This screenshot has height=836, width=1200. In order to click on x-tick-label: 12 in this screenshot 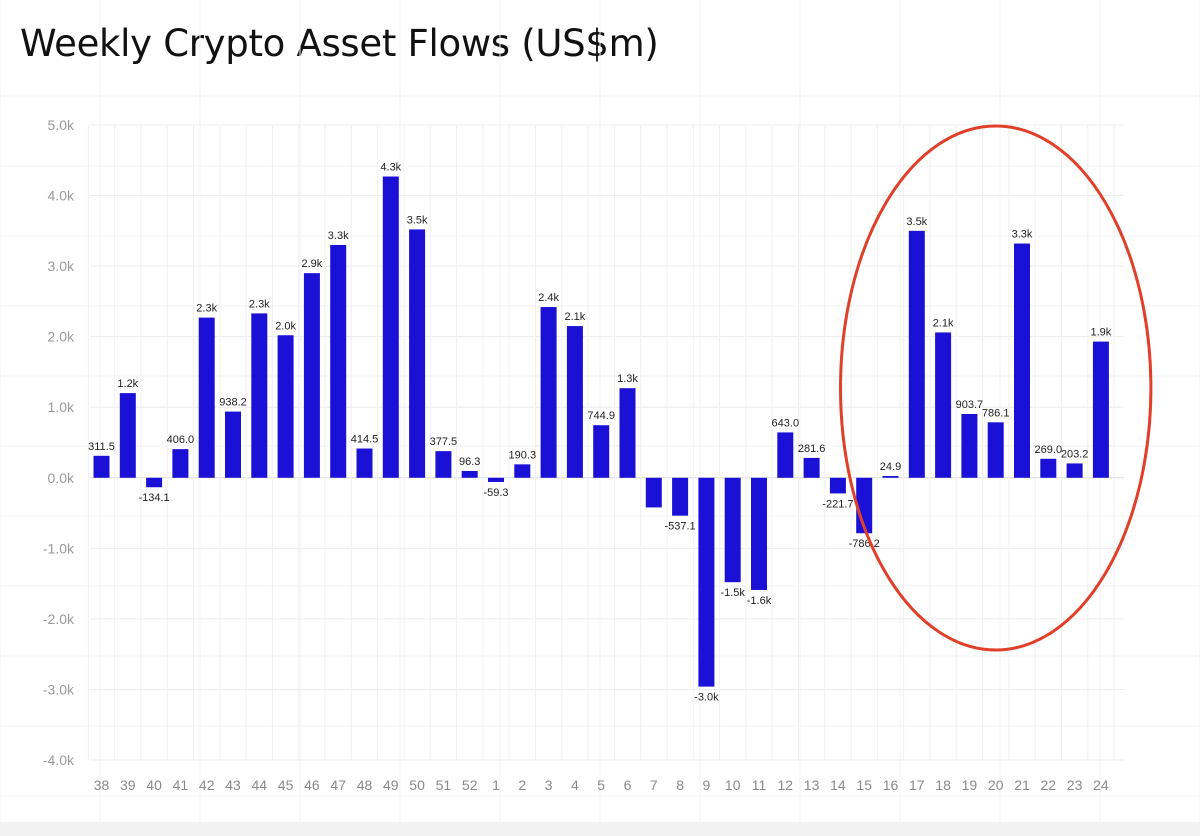, I will do `click(786, 785)`.